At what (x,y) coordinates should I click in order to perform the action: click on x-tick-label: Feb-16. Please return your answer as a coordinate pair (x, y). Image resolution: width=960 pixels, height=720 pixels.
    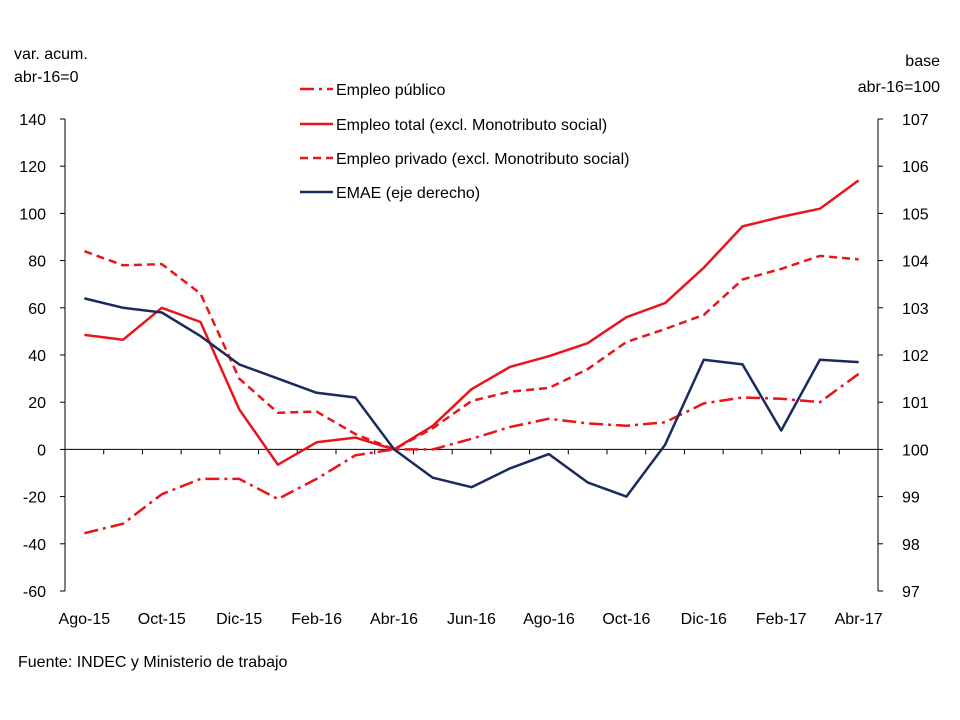
    Looking at the image, I should click on (316, 619).